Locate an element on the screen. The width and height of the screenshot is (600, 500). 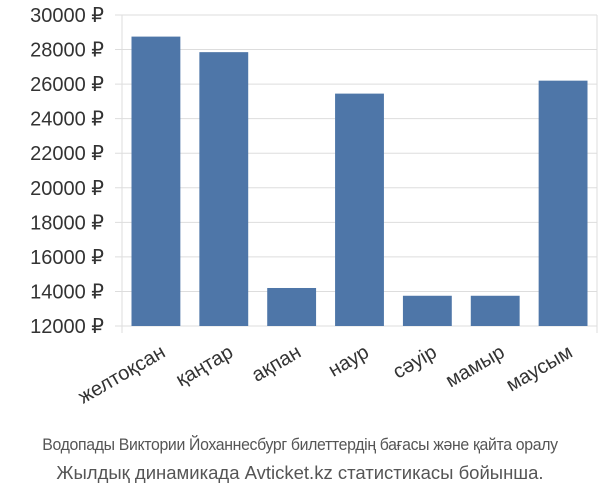
x-tick-label: наур is located at coordinates (349, 361).